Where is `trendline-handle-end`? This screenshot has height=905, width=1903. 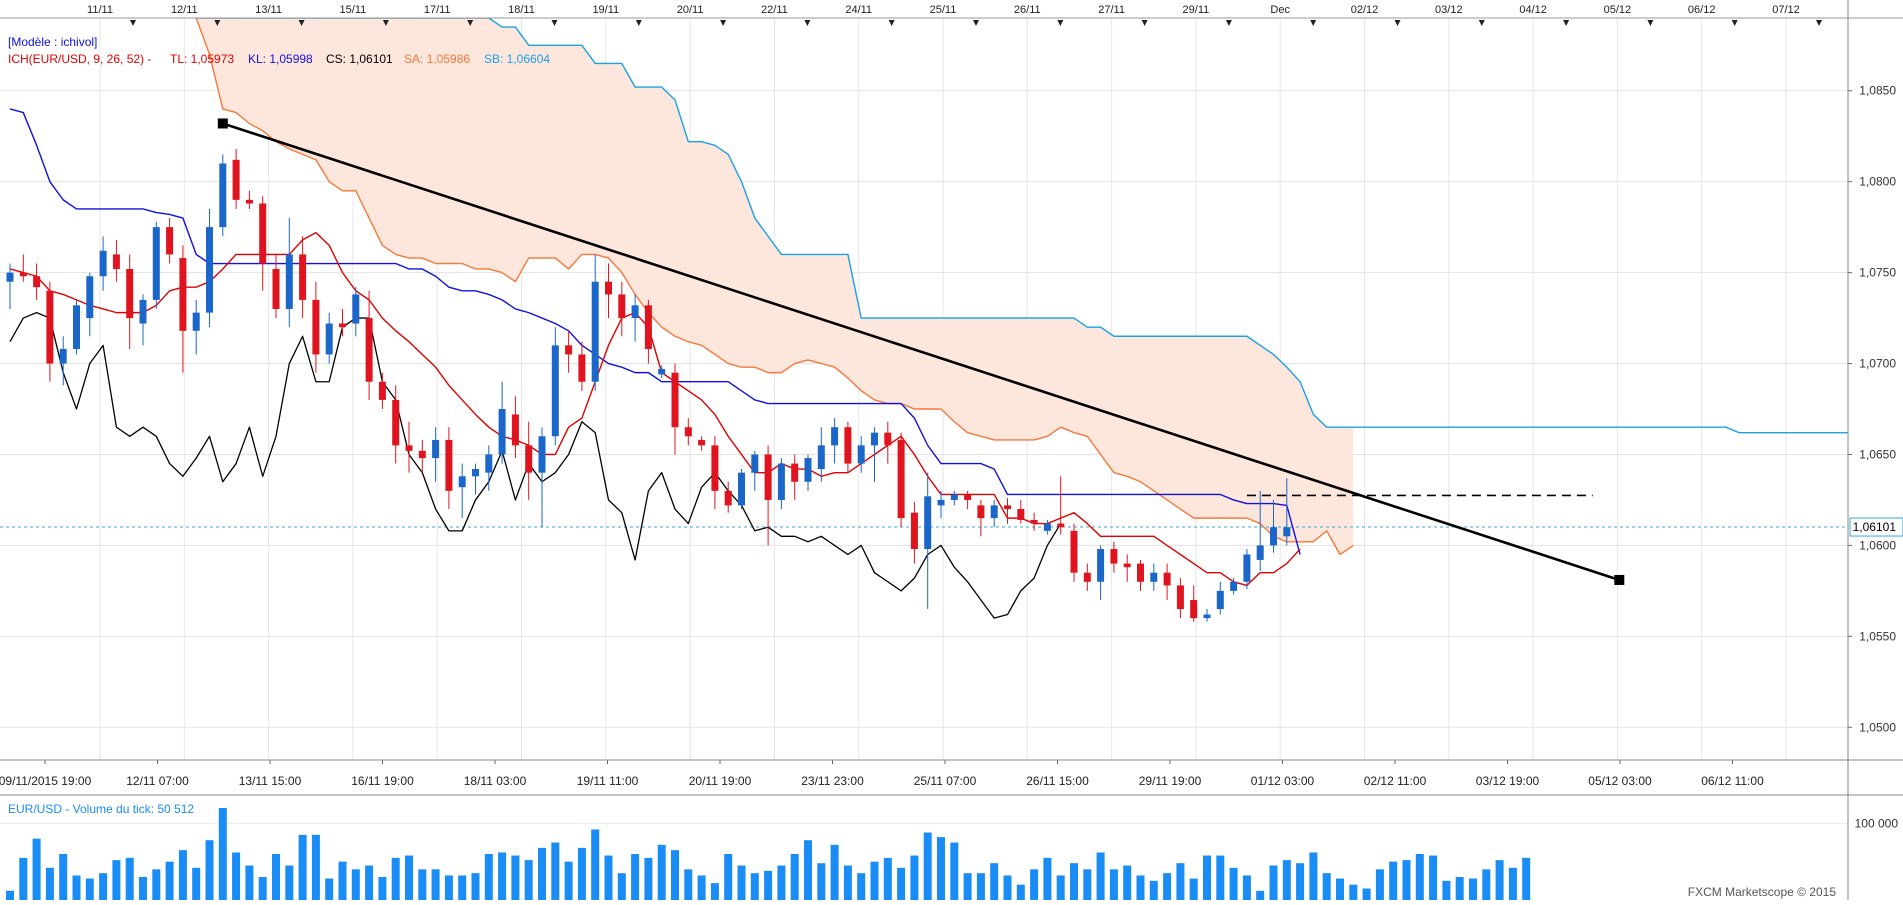 trendline-handle-end is located at coordinates (1619, 579).